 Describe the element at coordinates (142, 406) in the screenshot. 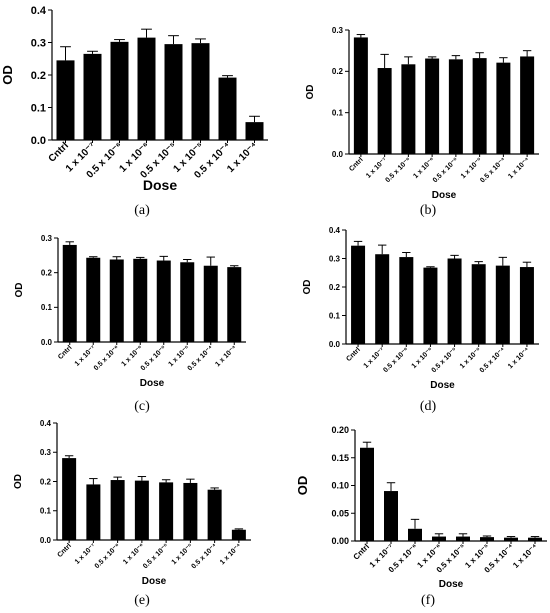

I see `caption-c: (c)` at that location.